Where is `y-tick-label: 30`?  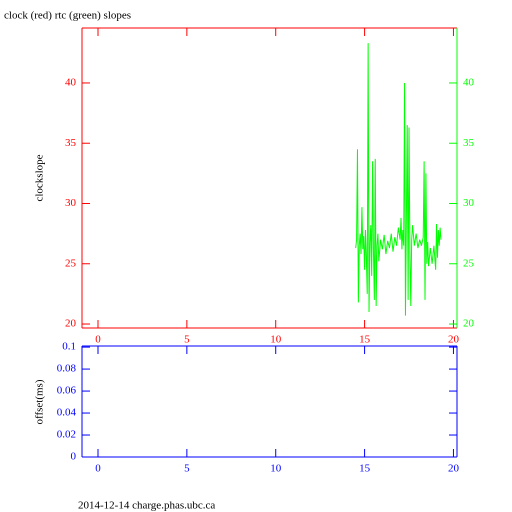 y-tick-label: 30 is located at coordinates (71, 203).